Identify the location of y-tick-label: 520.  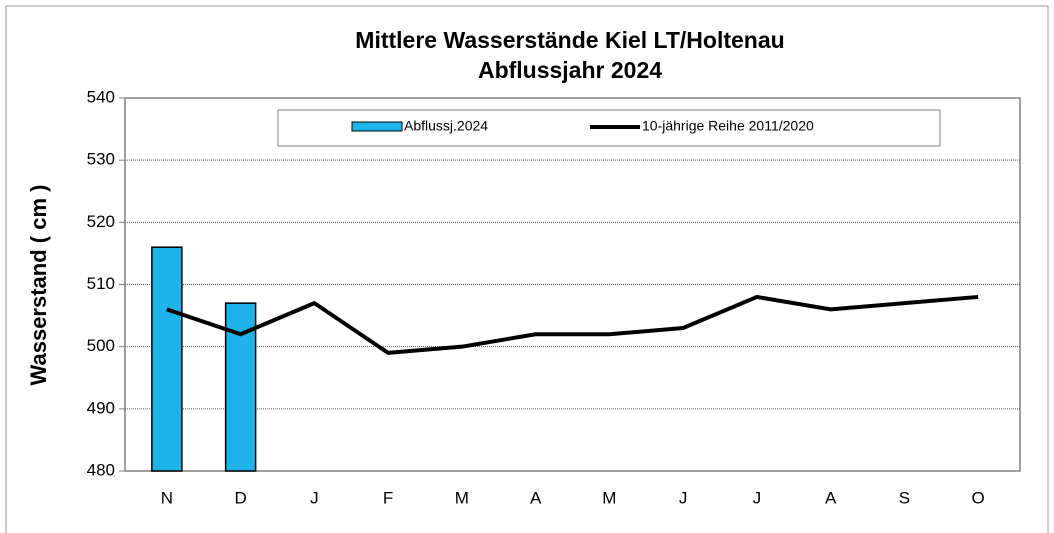
(101, 221).